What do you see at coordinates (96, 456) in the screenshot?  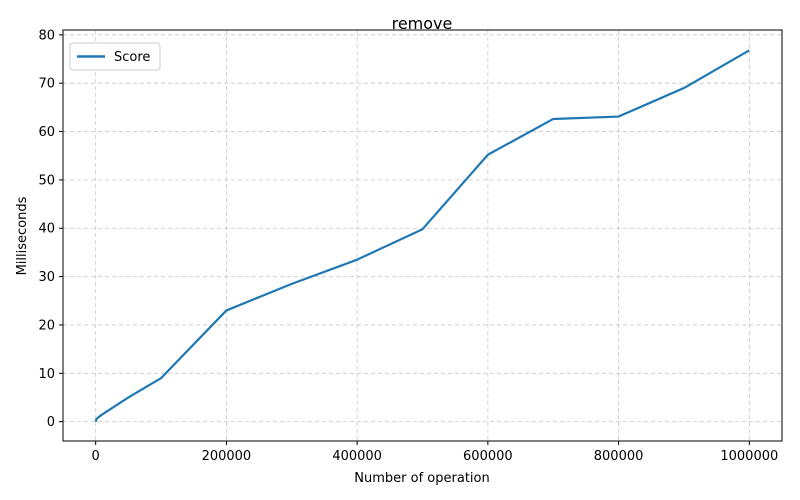 I see `x-tick-label: 0` at bounding box center [96, 456].